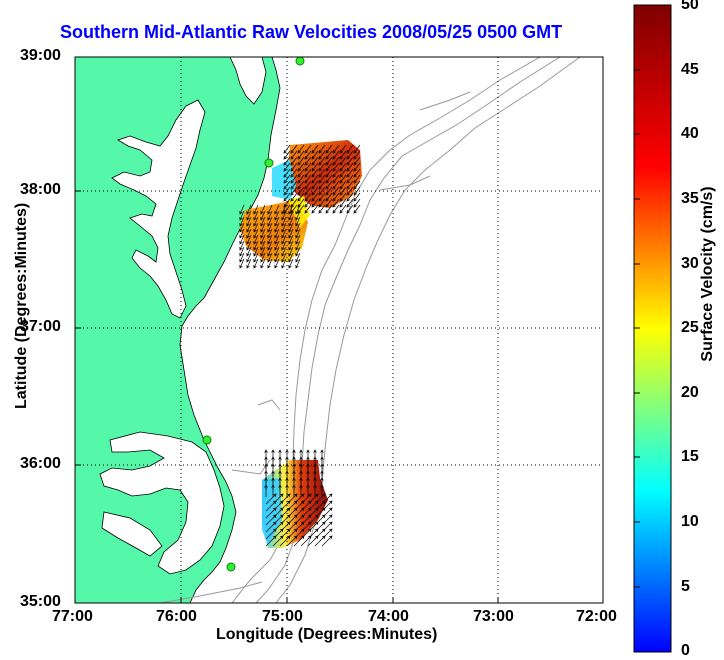 The image size is (724, 660). Describe the element at coordinates (690, 392) in the screenshot. I see `colorbar-tick-label: 20` at that location.